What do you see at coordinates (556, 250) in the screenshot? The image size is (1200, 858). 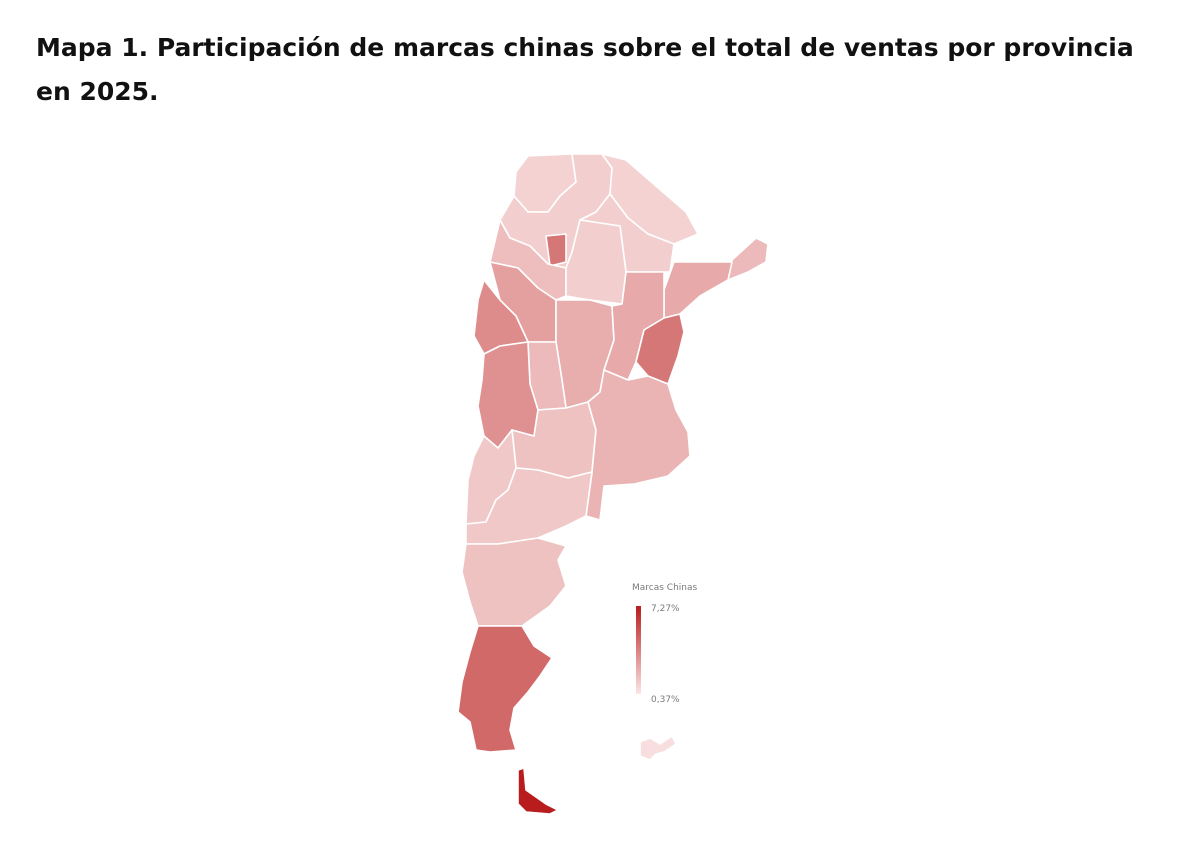 I see `province-tucuman` at bounding box center [556, 250].